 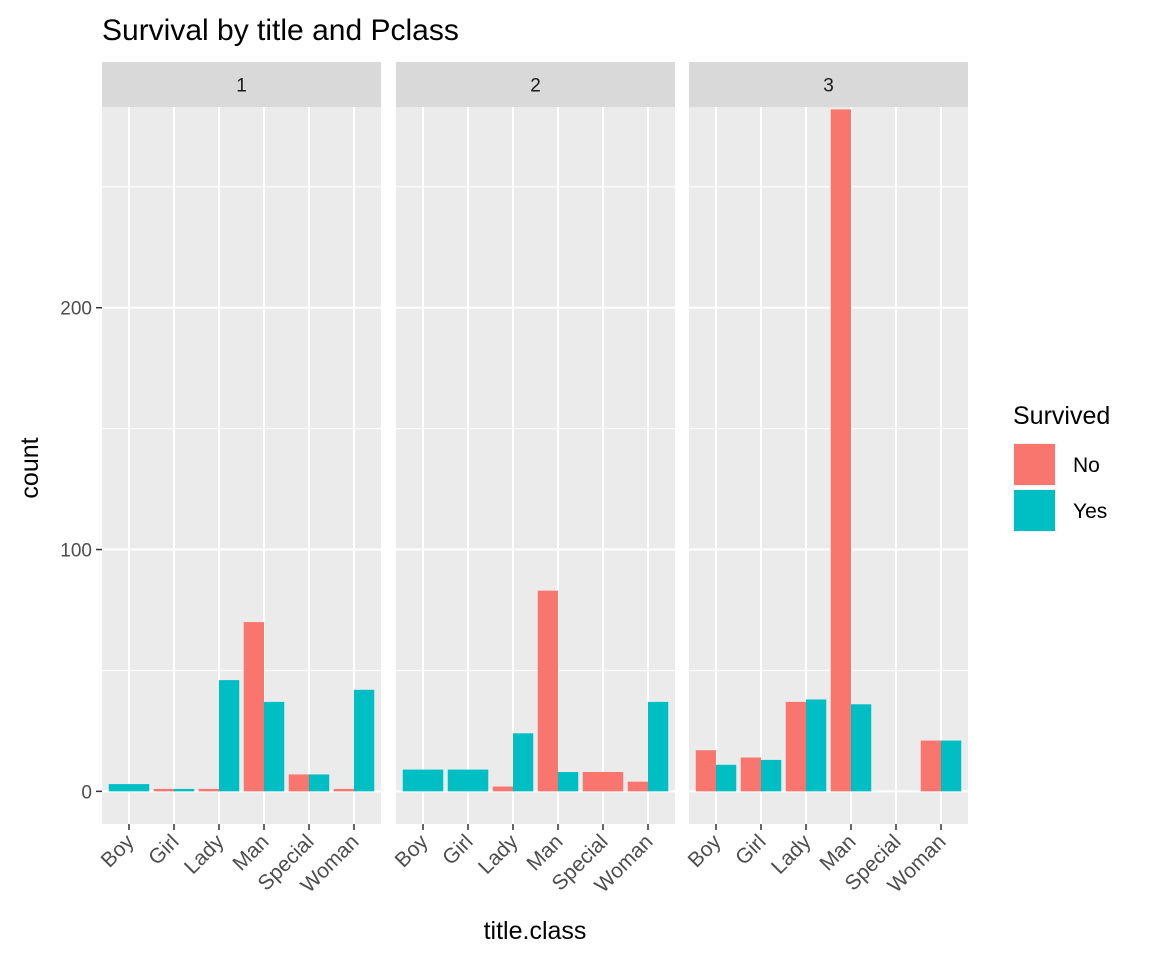 I want to click on legend-label-yes: Yes, so click(x=1090, y=511).